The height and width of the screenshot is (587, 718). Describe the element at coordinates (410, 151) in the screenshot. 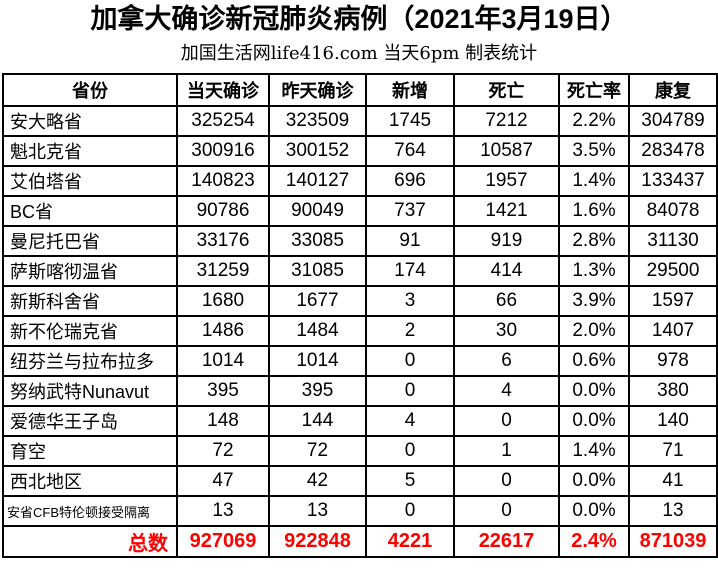

I see `value-cell: 764` at that location.